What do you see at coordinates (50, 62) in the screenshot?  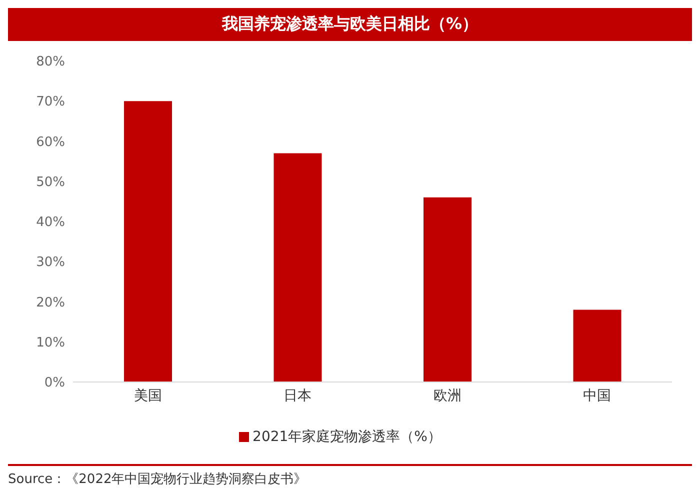 I see `y-tick-label: 80%` at bounding box center [50, 62].